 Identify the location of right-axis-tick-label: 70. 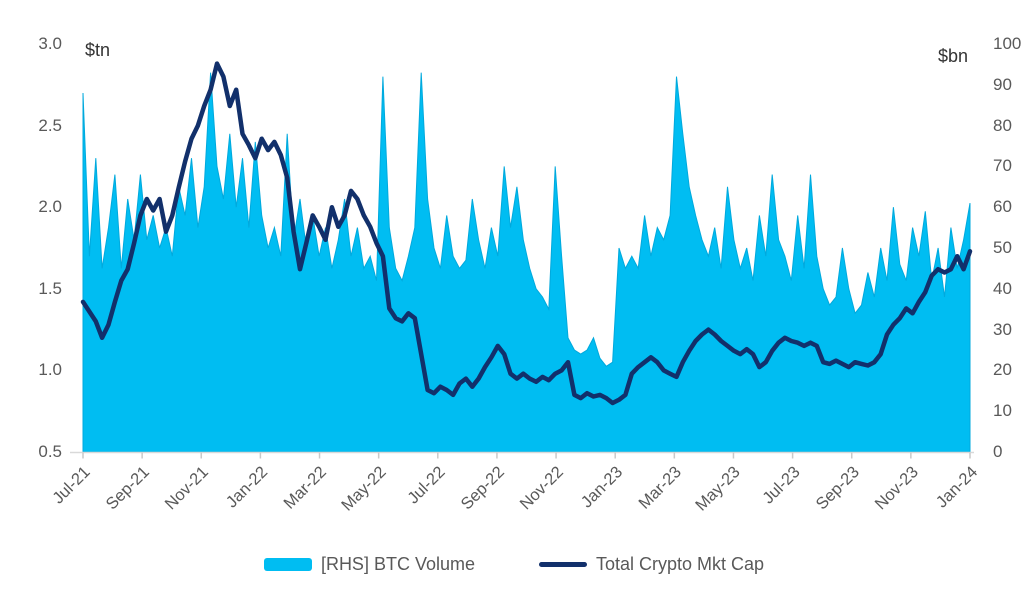
(1002, 166).